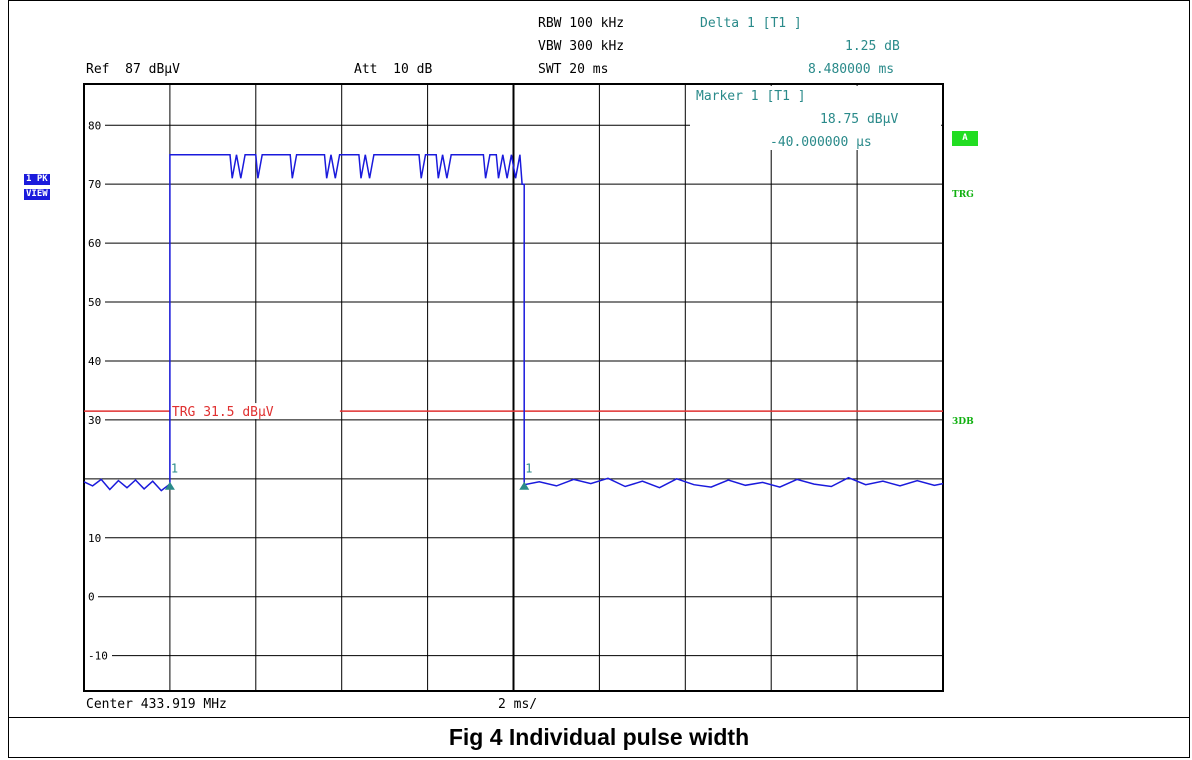 The image size is (1192, 760). Describe the element at coordinates (821, 142) in the screenshot. I see `marker-time: -40.000000 µs` at that location.